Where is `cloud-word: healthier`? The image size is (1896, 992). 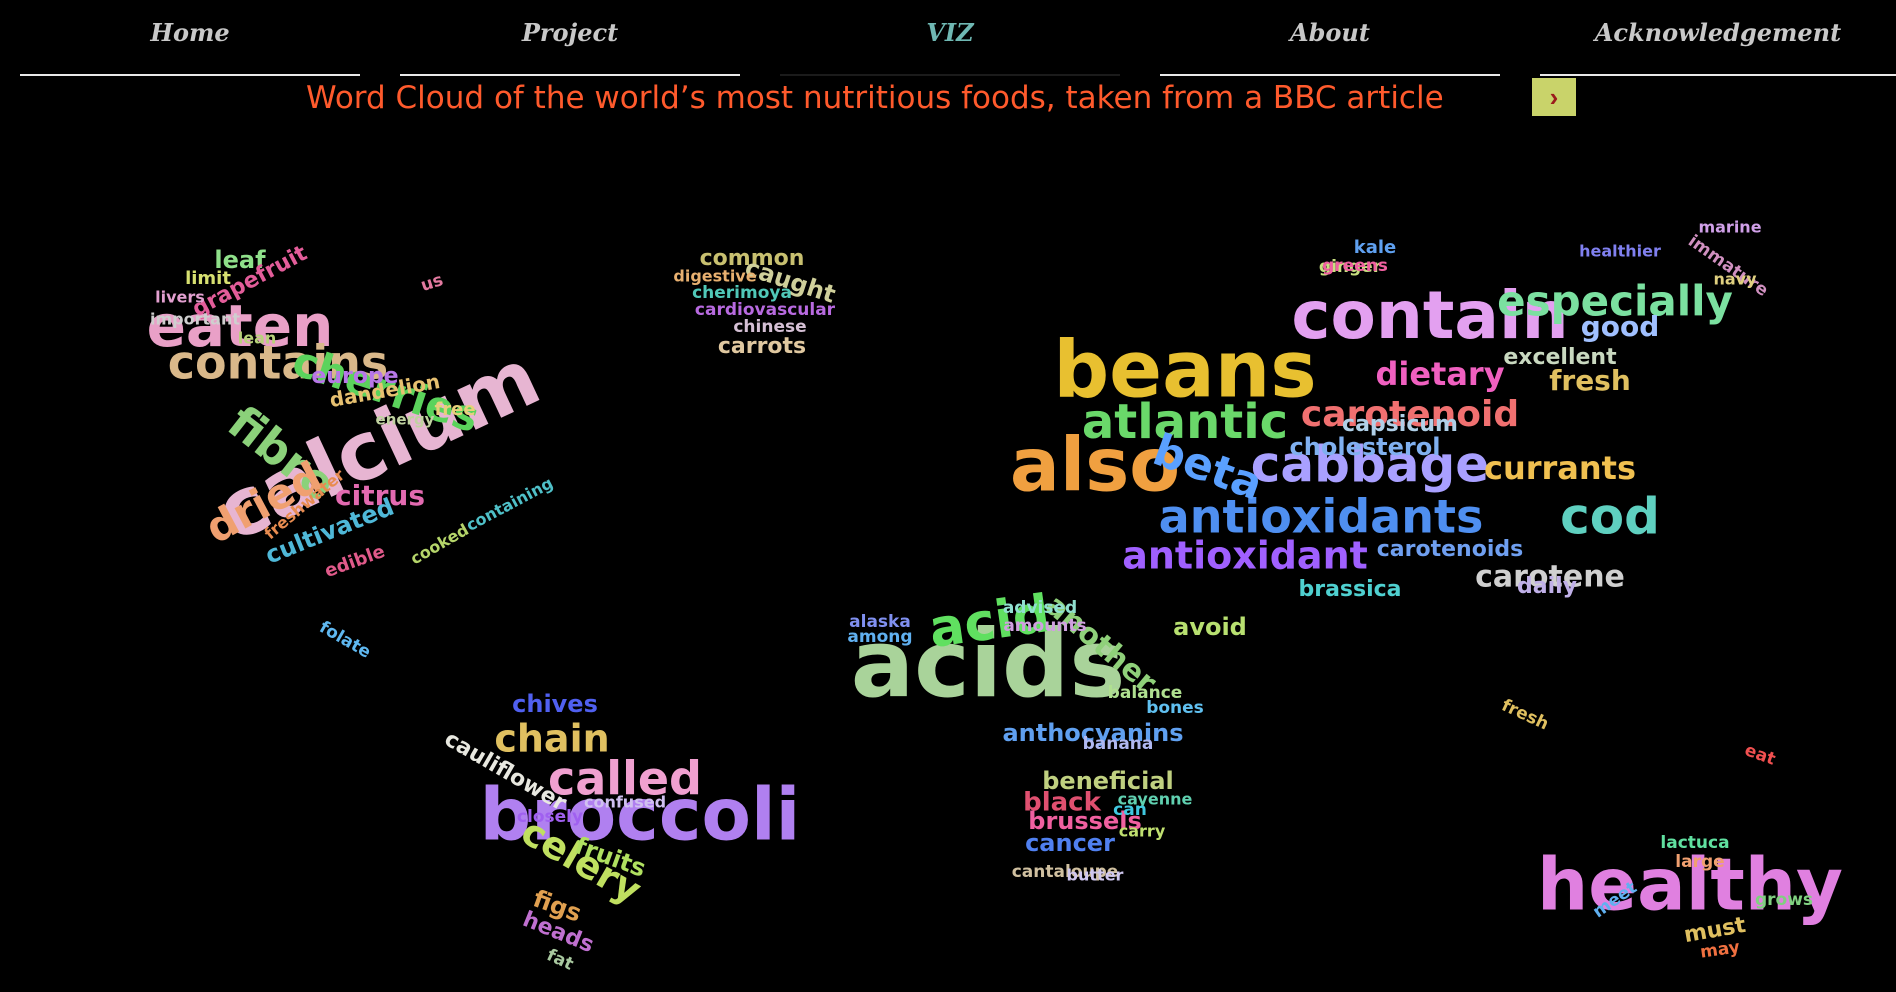 cloud-word: healthier is located at coordinates (1620, 251).